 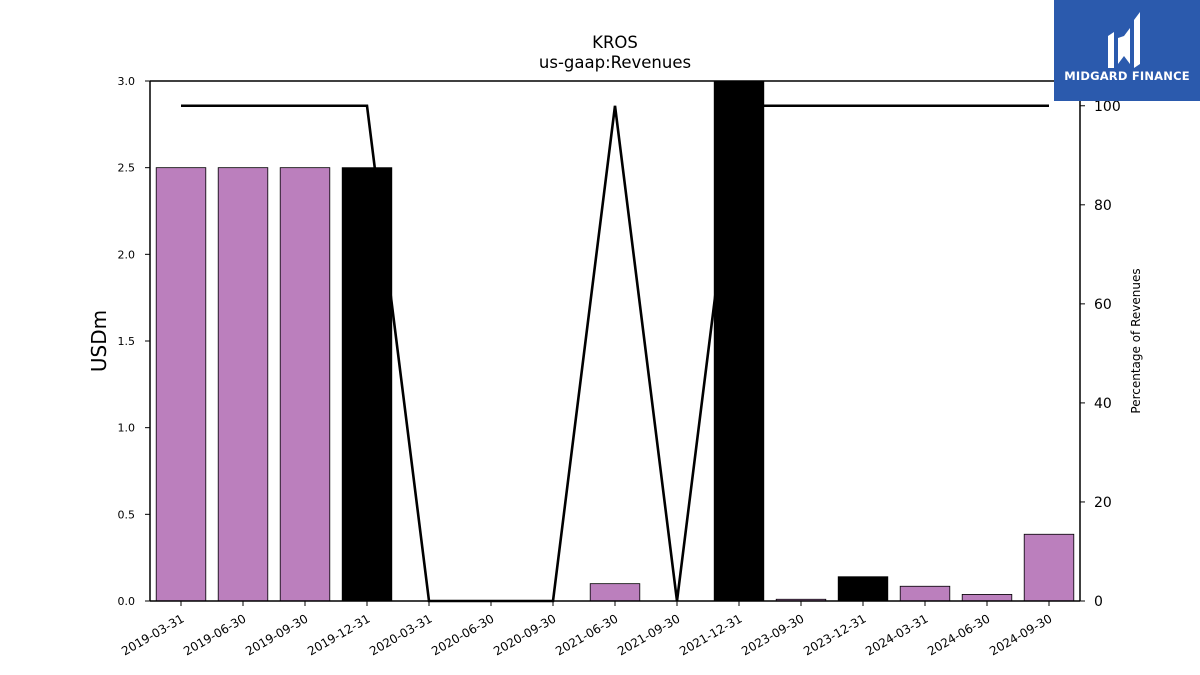 I want to click on x-tick-label: 2023-09-30, so click(x=772, y=634).